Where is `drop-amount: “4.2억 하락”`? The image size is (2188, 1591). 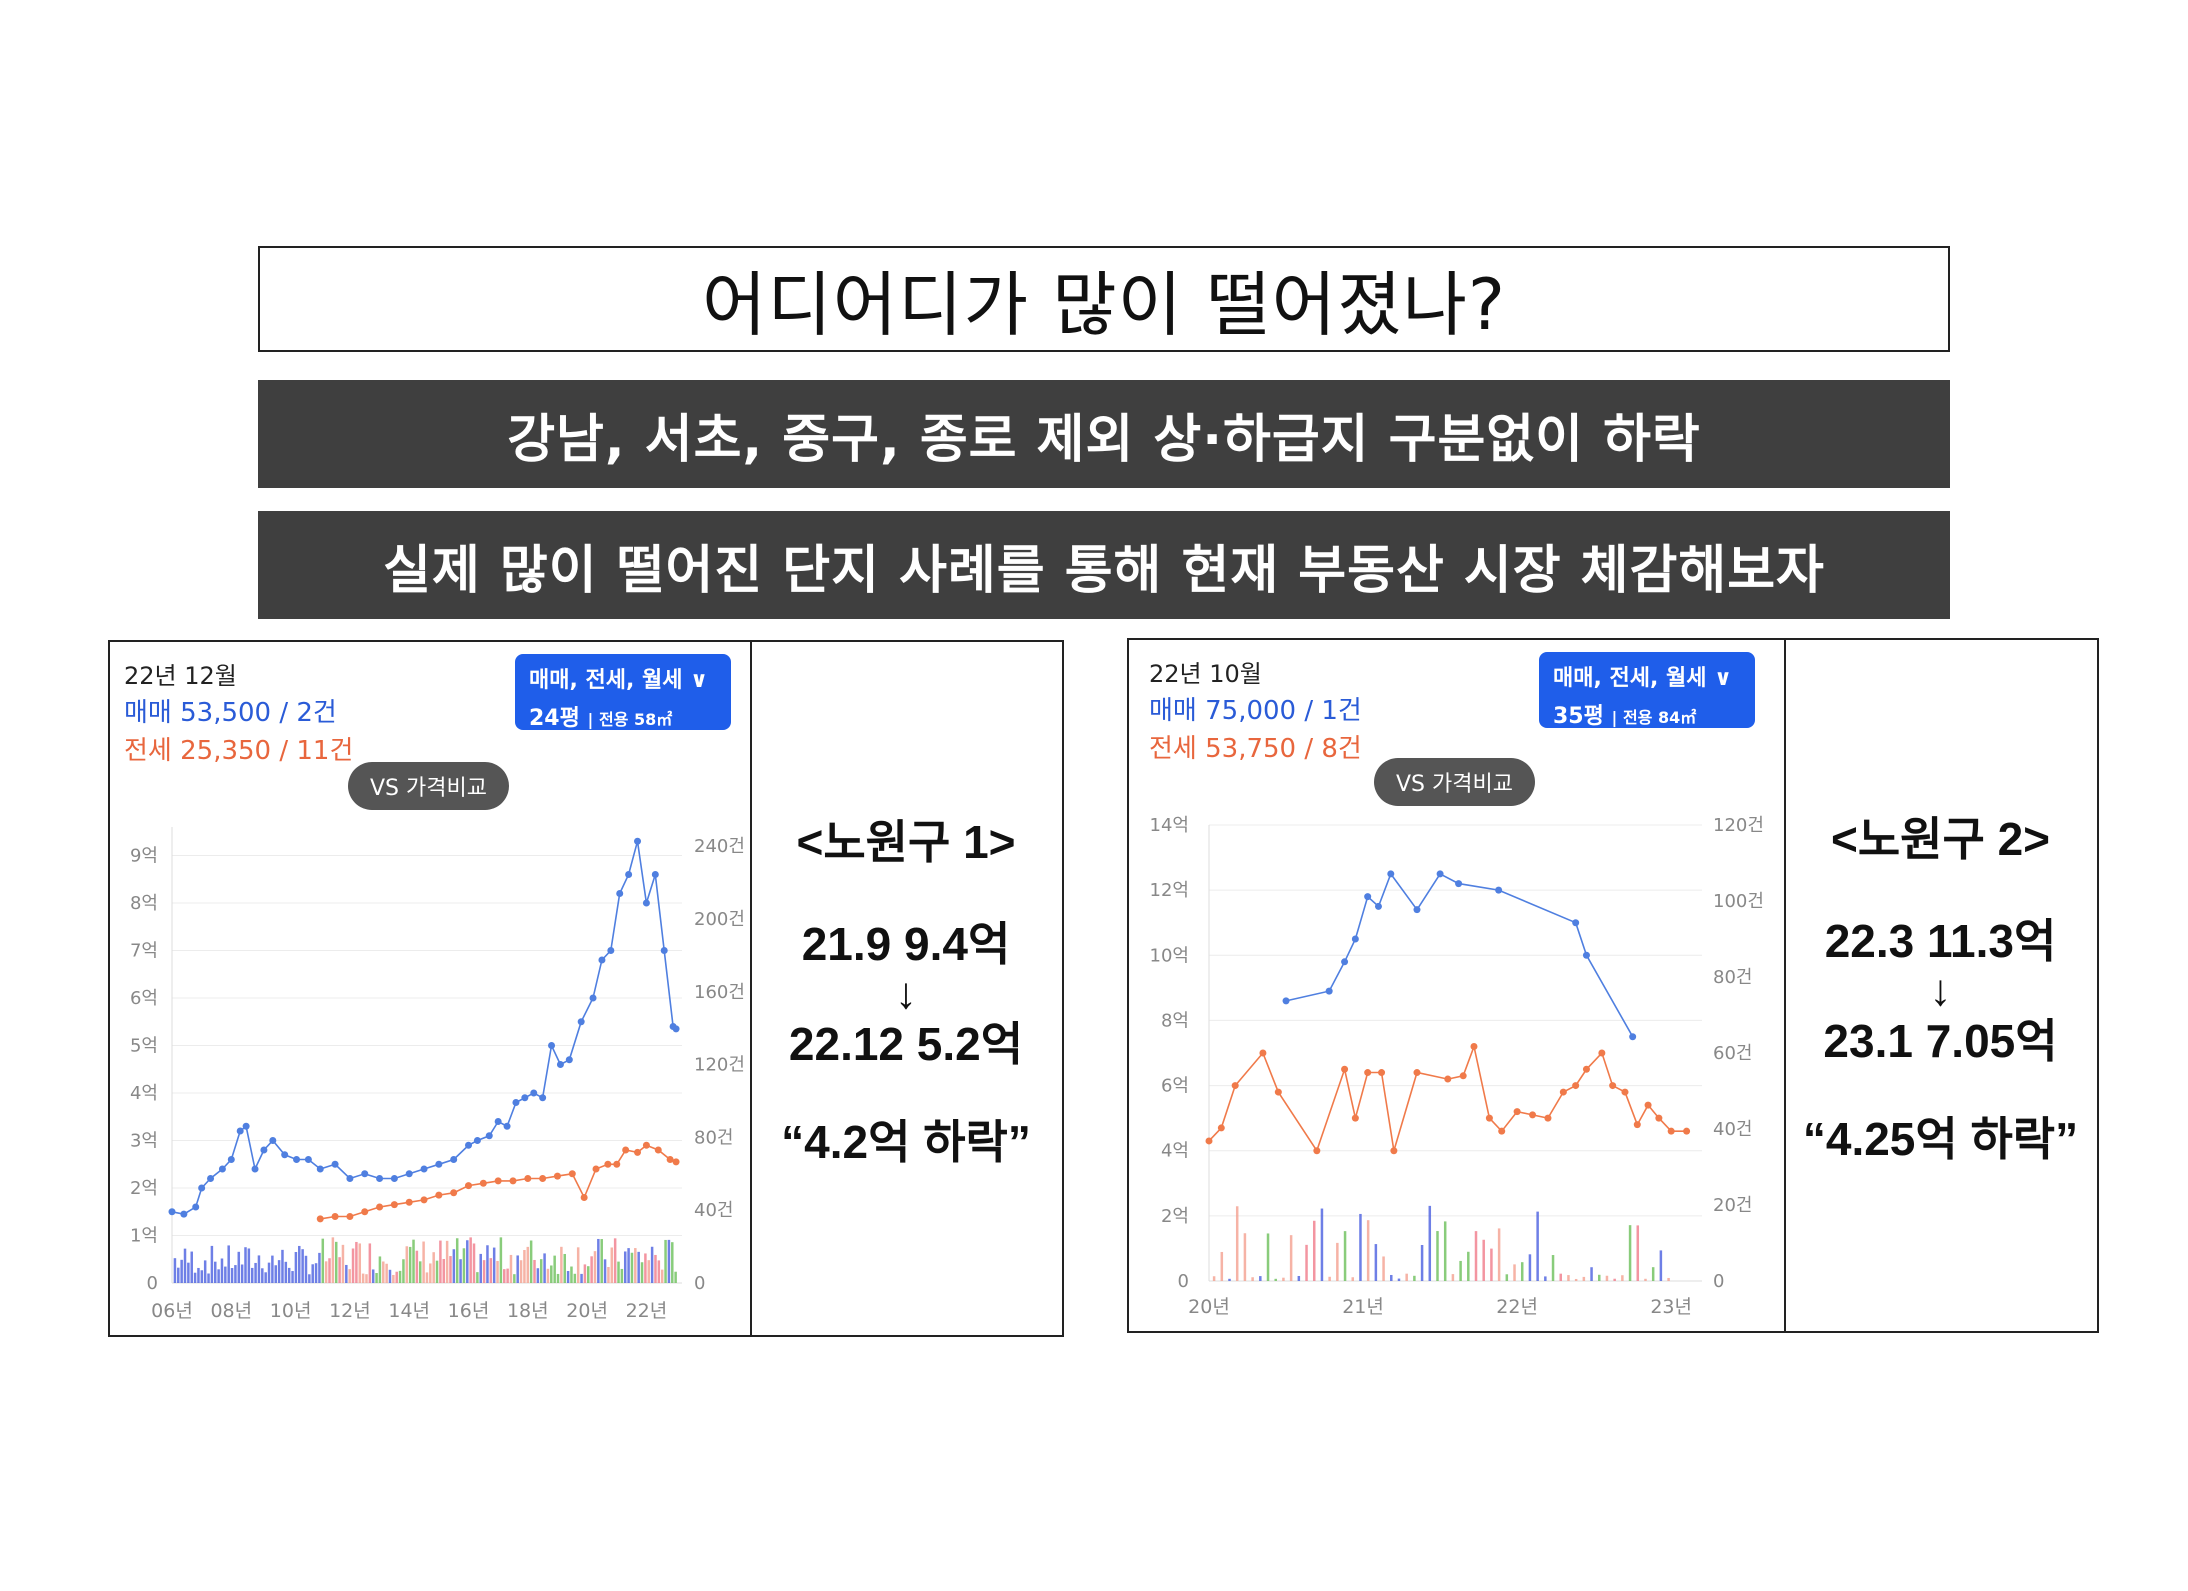 drop-amount: “4.2억 하락” is located at coordinates (906, 1141).